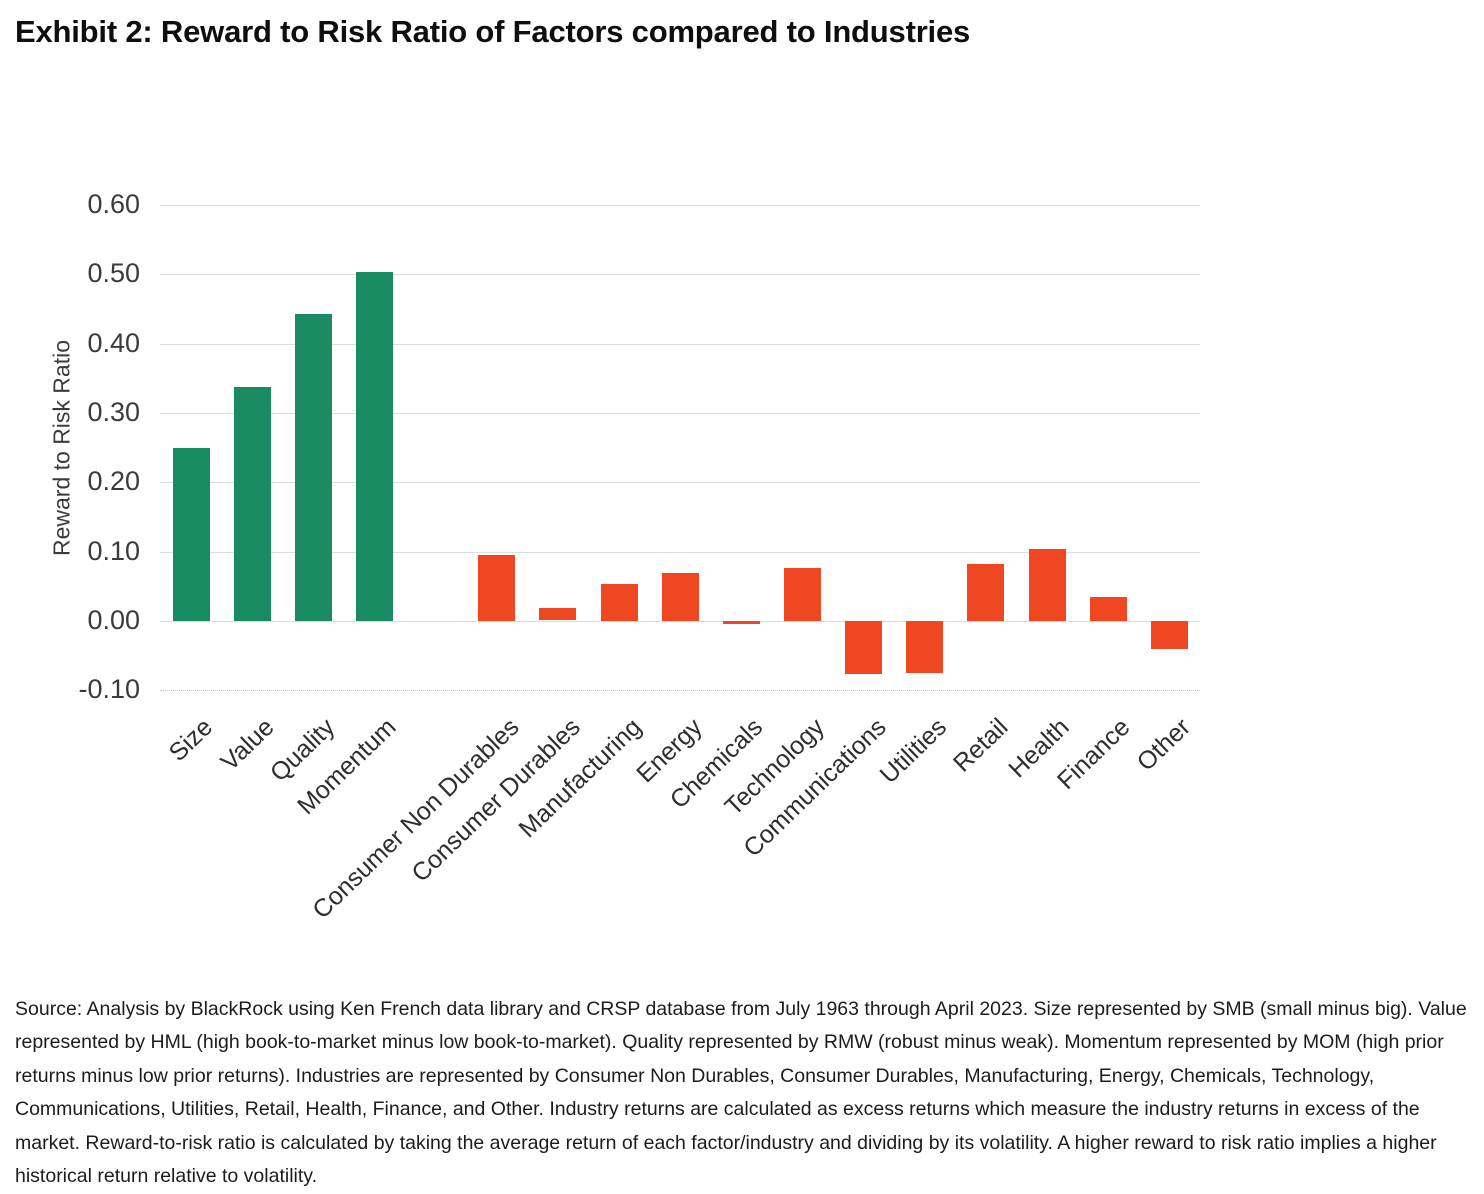  Describe the element at coordinates (252, 504) in the screenshot. I see `bar-value` at that location.